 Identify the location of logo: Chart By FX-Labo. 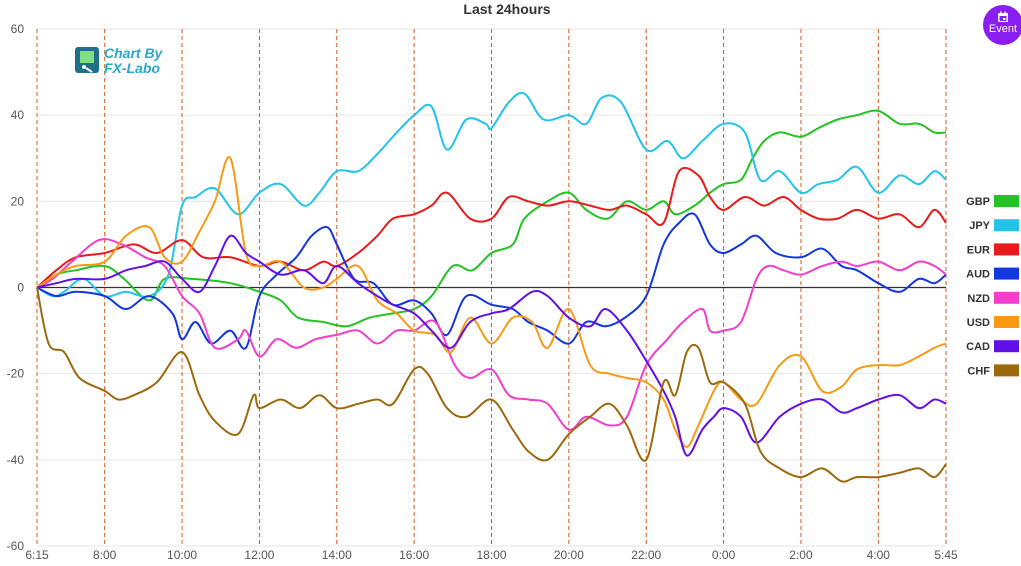
(119, 60).